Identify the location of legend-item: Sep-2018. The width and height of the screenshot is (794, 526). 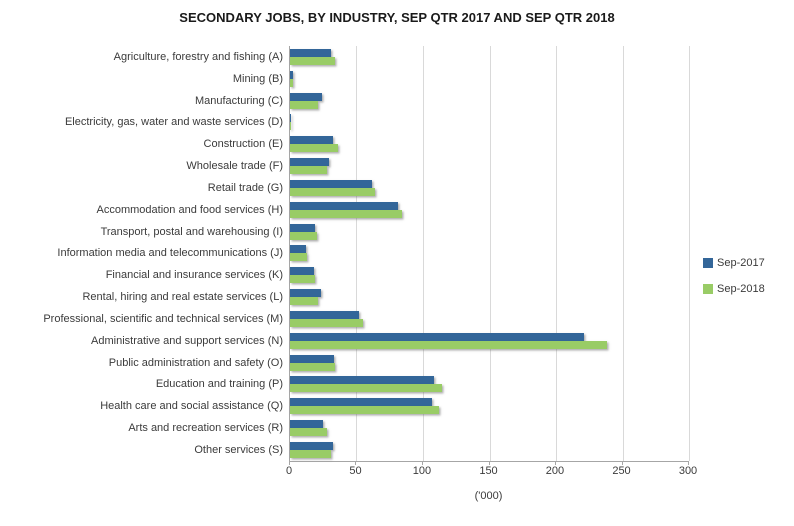
(734, 289).